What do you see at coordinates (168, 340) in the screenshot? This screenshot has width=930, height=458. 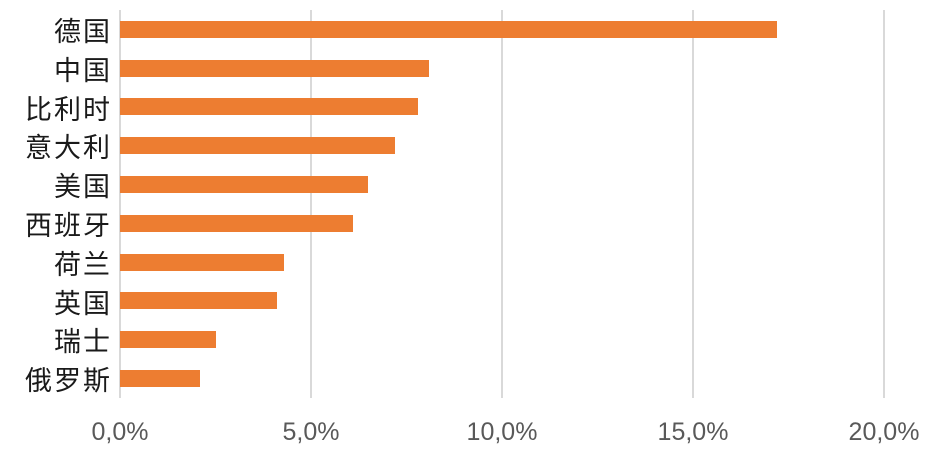 I see `bar-瑞士` at bounding box center [168, 340].